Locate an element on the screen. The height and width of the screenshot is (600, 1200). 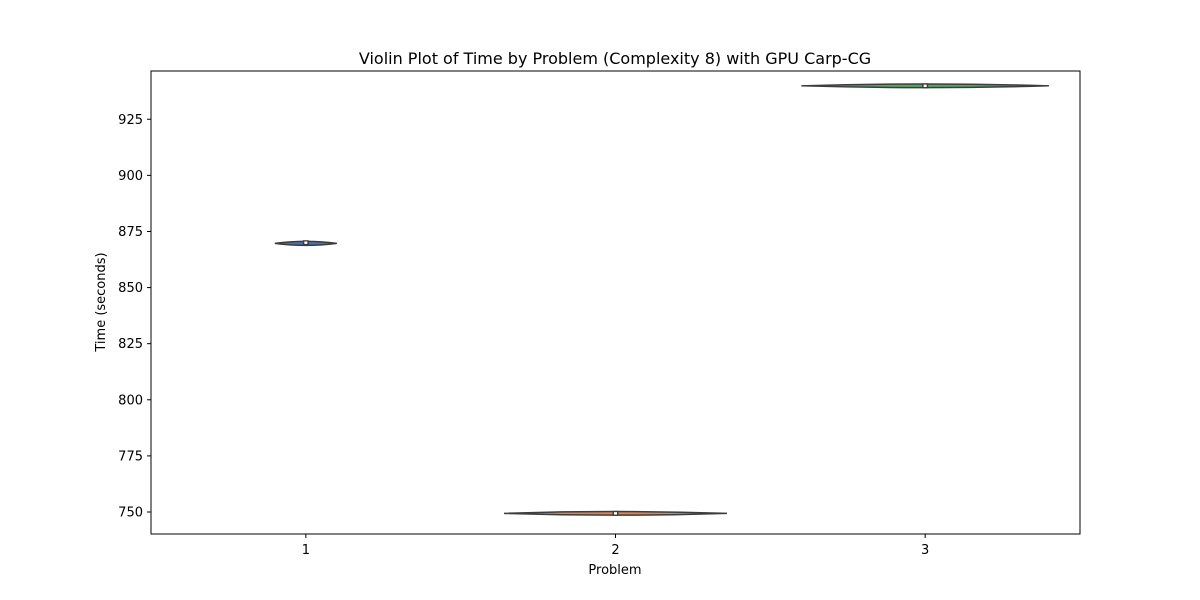
x-axis: 1 2 3 is located at coordinates (615, 546).